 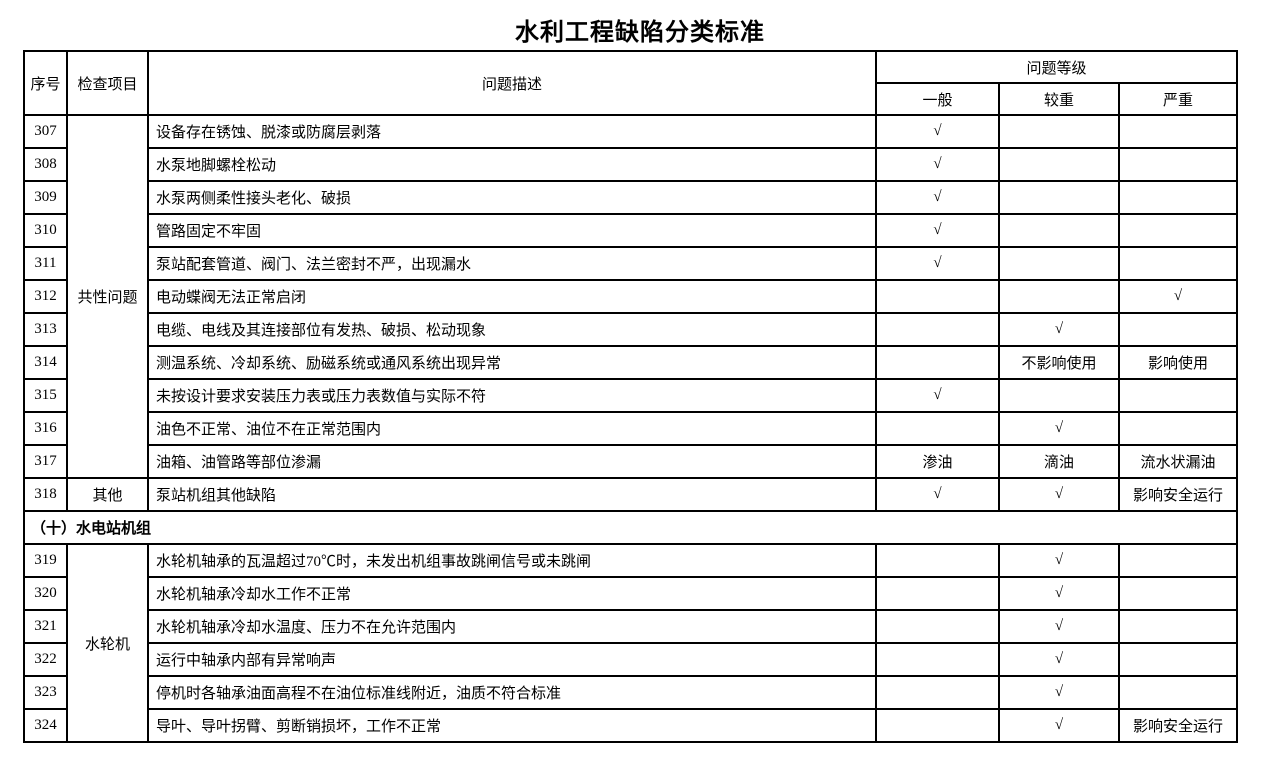 What do you see at coordinates (107, 83) in the screenshot?
I see `col-header-item: 检查项目` at bounding box center [107, 83].